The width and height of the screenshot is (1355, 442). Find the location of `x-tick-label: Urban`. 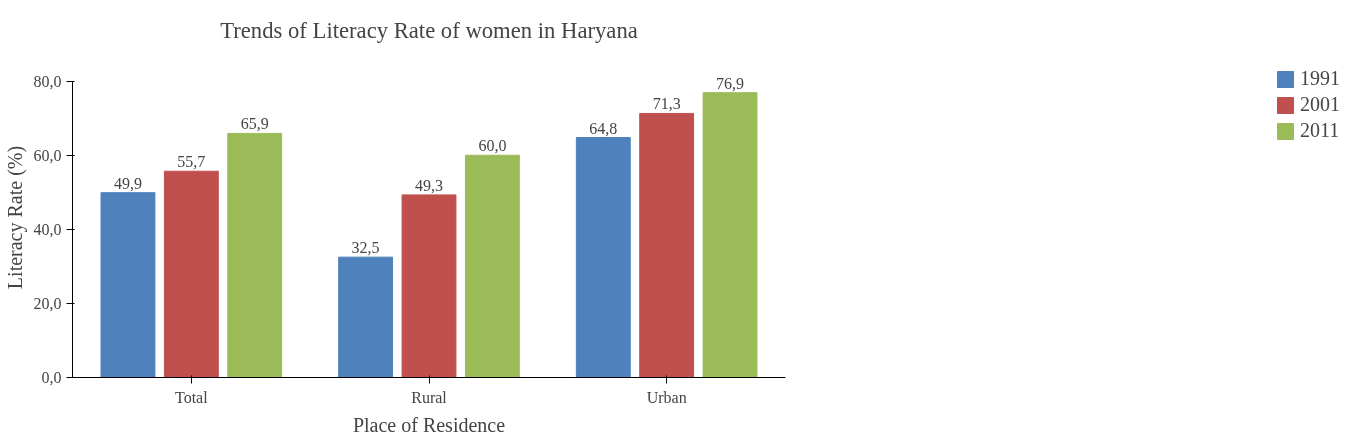

x-tick-label: Urban is located at coordinates (666, 397).